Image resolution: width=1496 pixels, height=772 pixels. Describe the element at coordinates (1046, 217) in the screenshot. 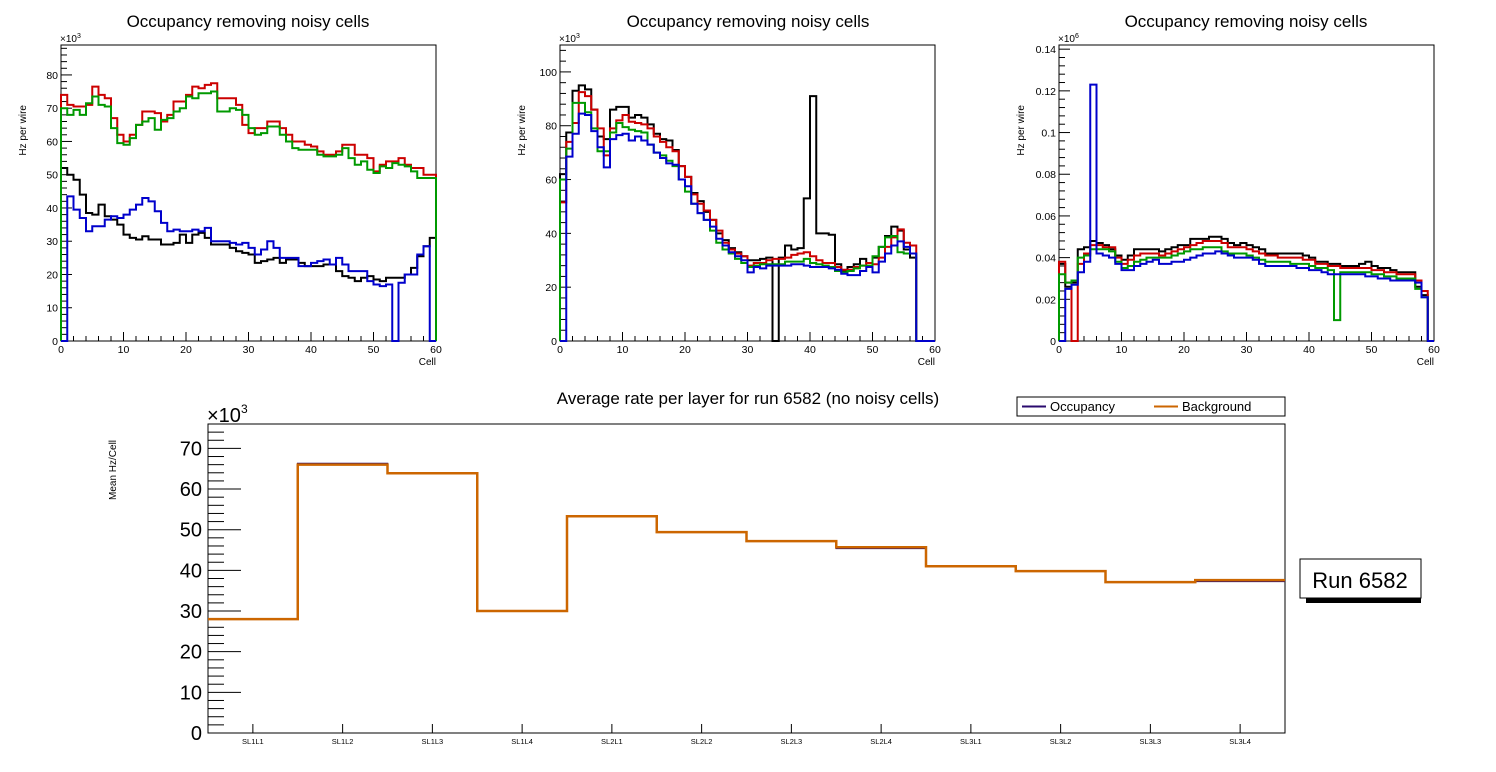

I see `y-tick-label: 0.06` at that location.